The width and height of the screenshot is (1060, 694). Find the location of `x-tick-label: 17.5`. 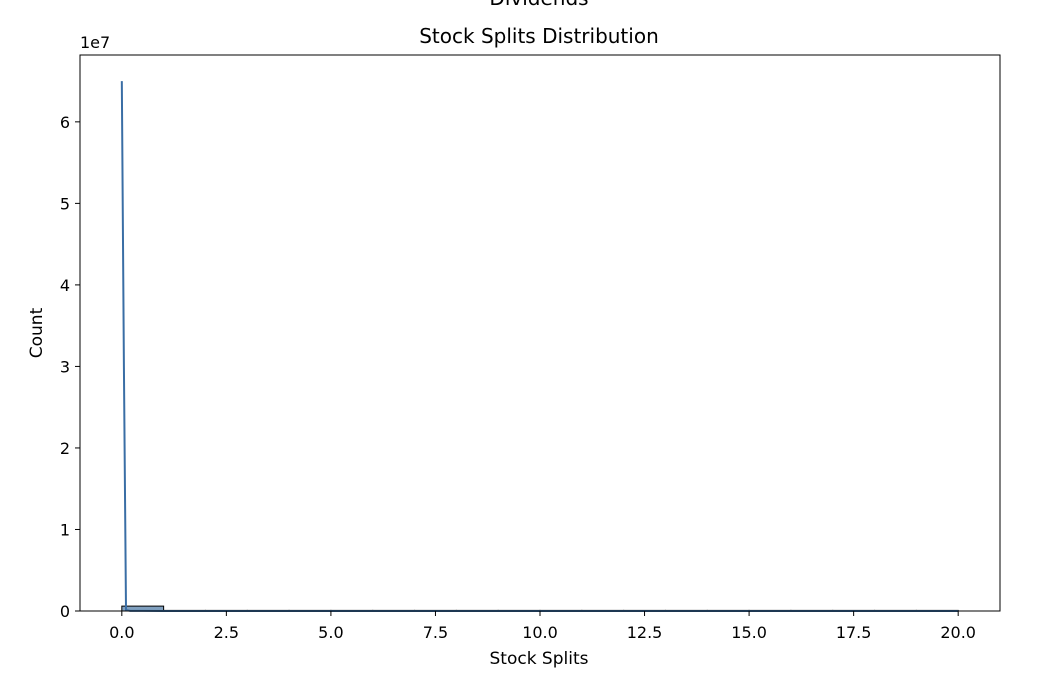

x-tick-label: 17.5 is located at coordinates (854, 632).